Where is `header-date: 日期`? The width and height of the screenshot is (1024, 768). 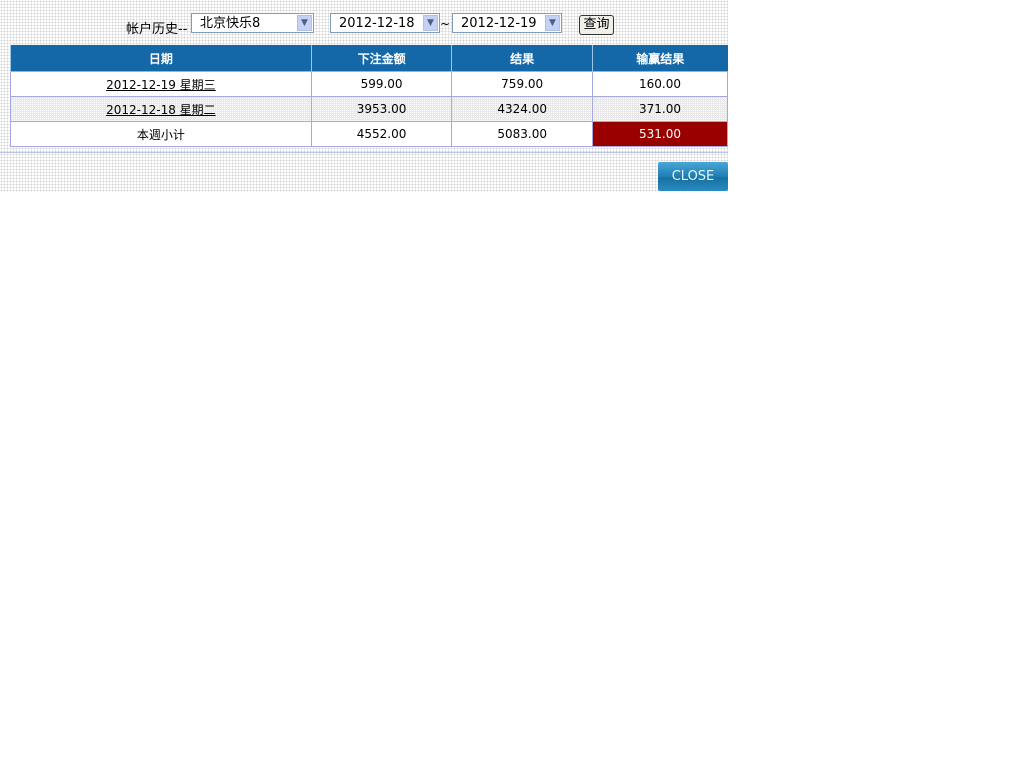
header-date: 日期 is located at coordinates (161, 58).